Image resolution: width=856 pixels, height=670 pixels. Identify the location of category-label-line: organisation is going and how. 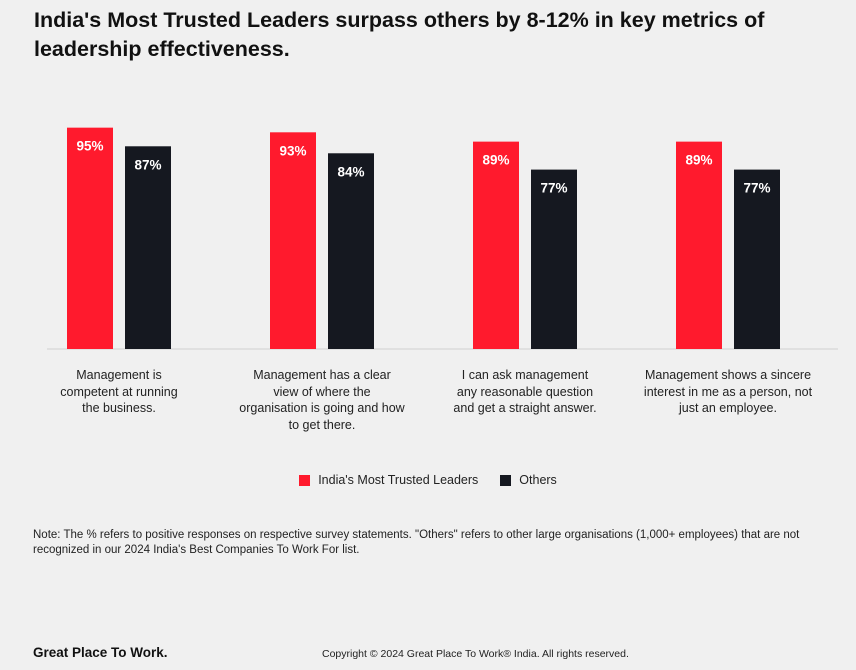
(322, 408).